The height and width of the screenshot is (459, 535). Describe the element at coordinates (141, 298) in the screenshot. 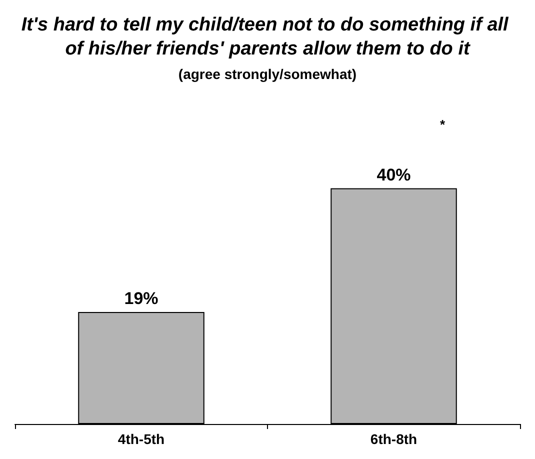

I see `data-label: 19%` at that location.